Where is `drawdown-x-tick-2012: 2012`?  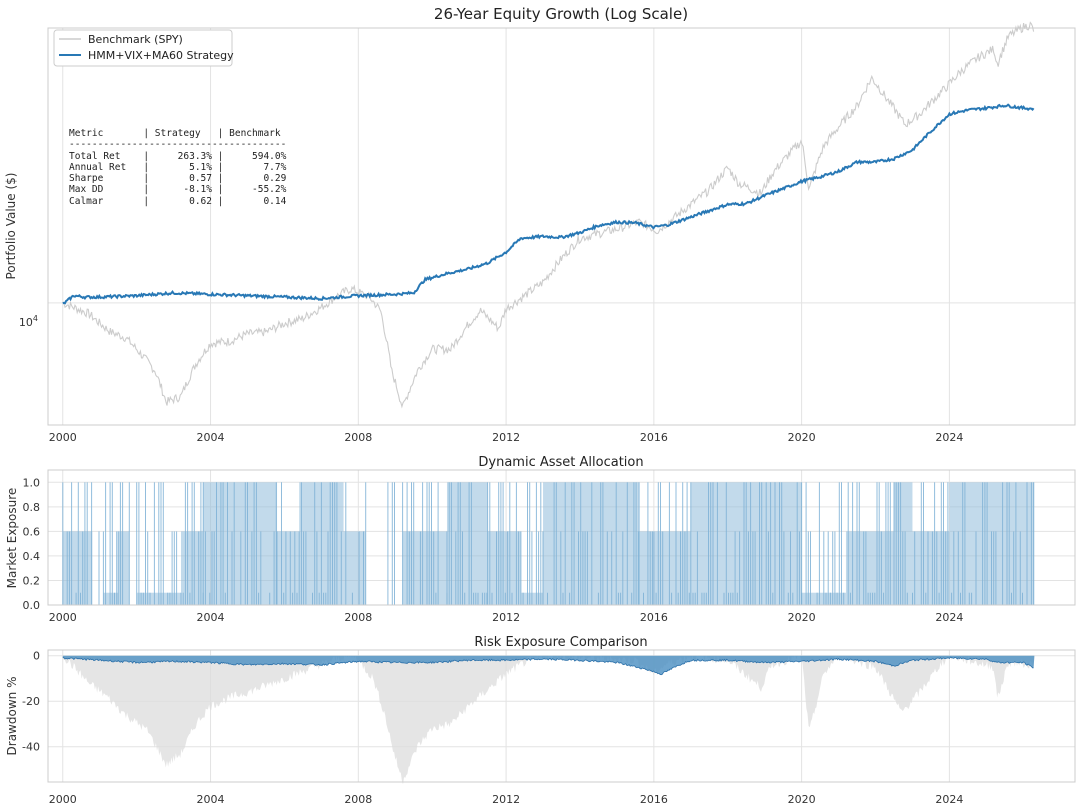 drawdown-x-tick-2012: 2012 is located at coordinates (506, 799).